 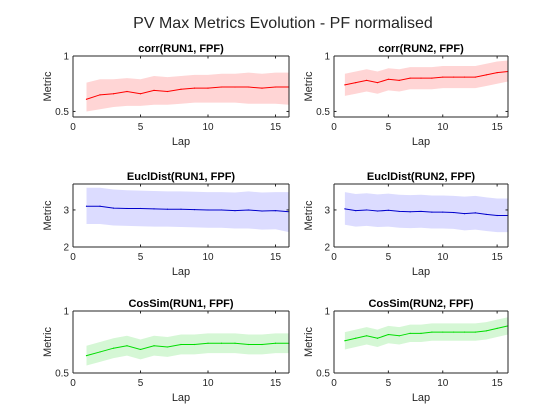 I want to click on subplot-title: corr(RUN1, FPF), so click(x=181, y=49).